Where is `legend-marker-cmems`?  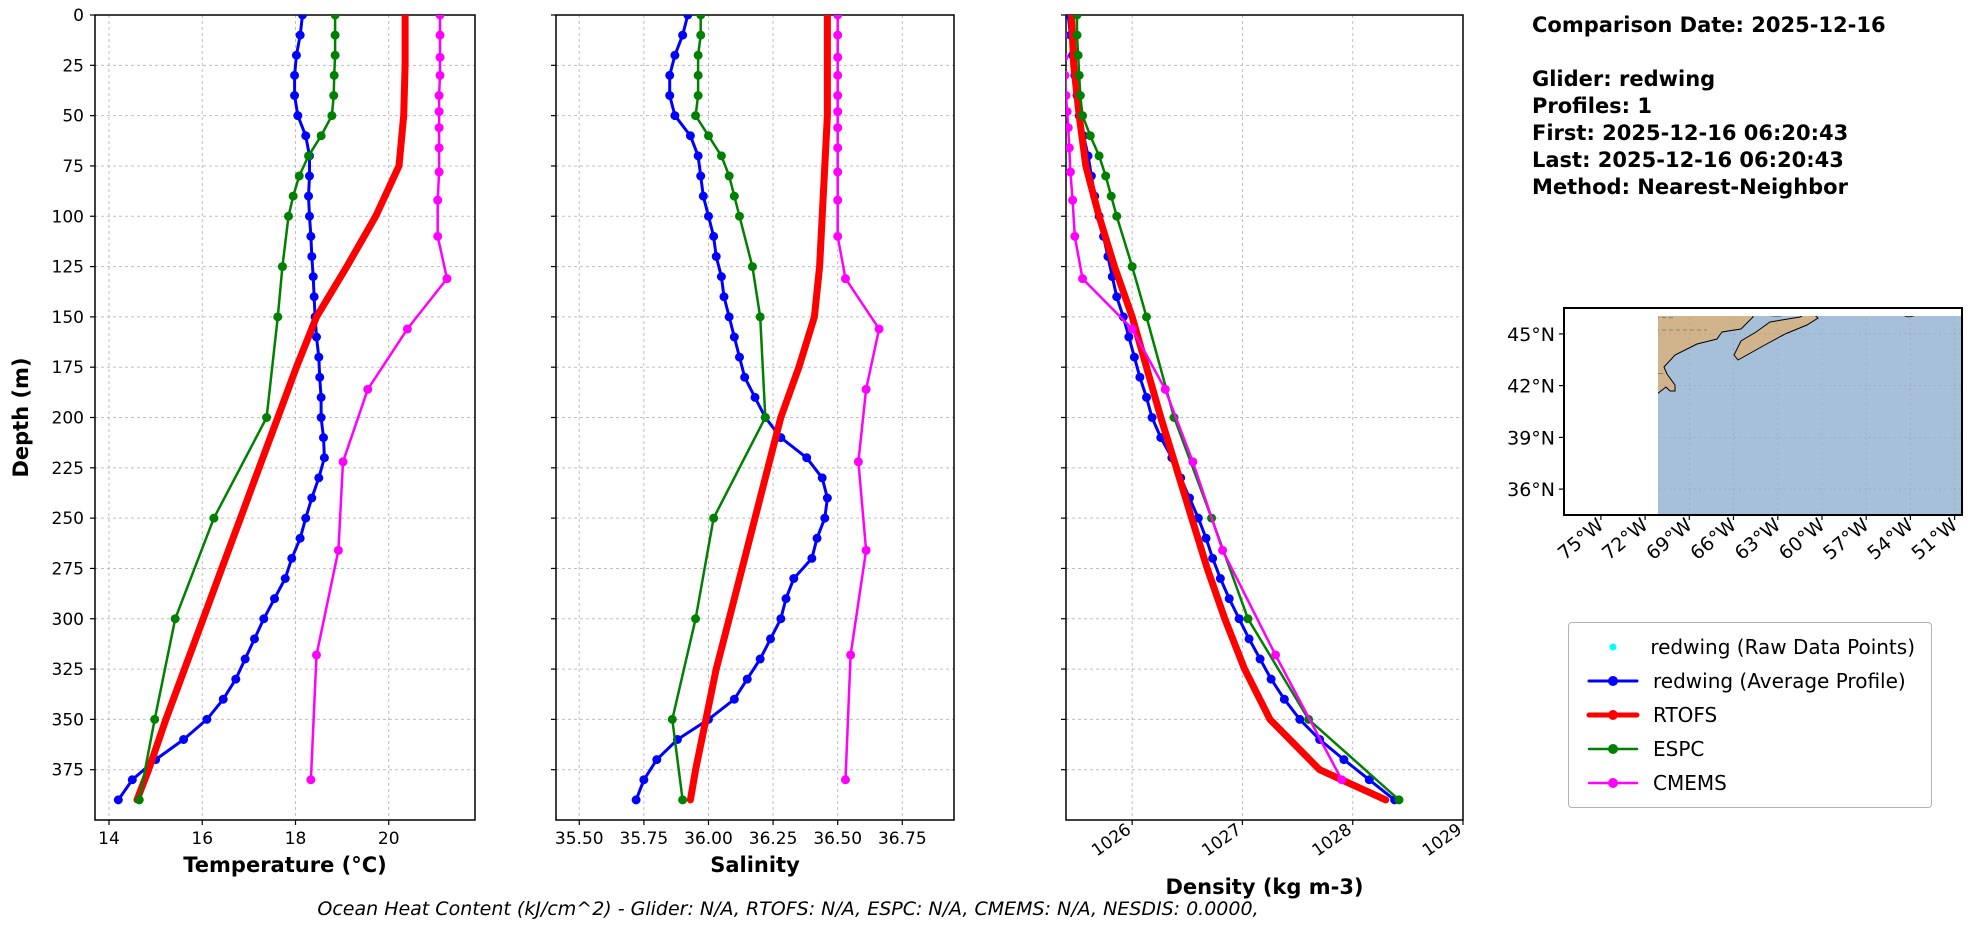
legend-marker-cmems is located at coordinates (1613, 783).